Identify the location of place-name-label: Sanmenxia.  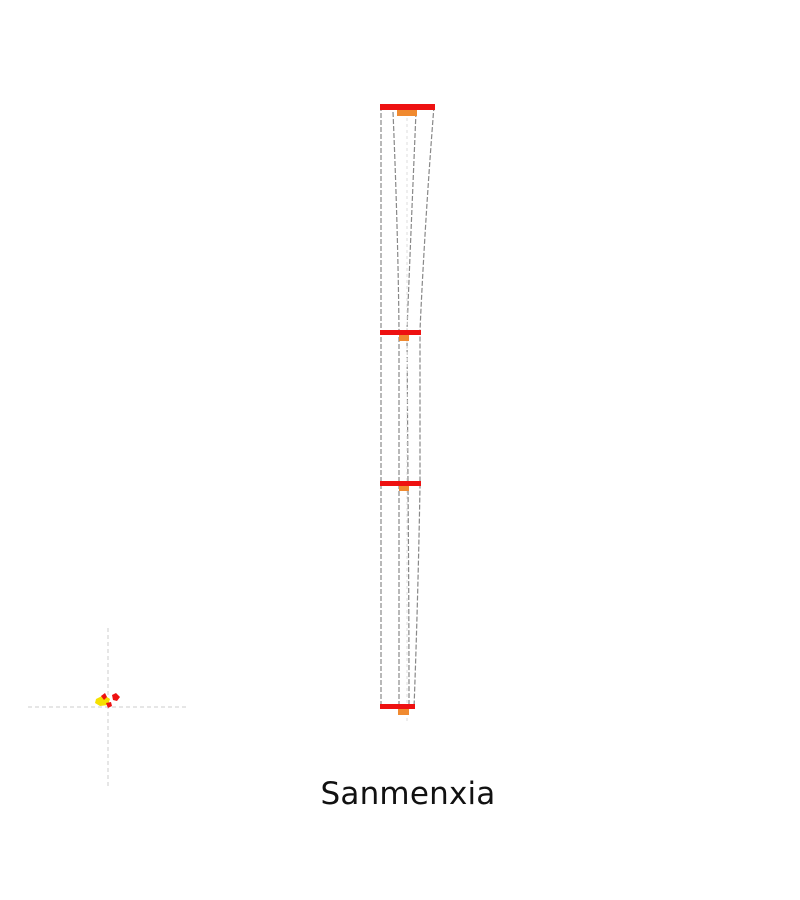
(408, 794).